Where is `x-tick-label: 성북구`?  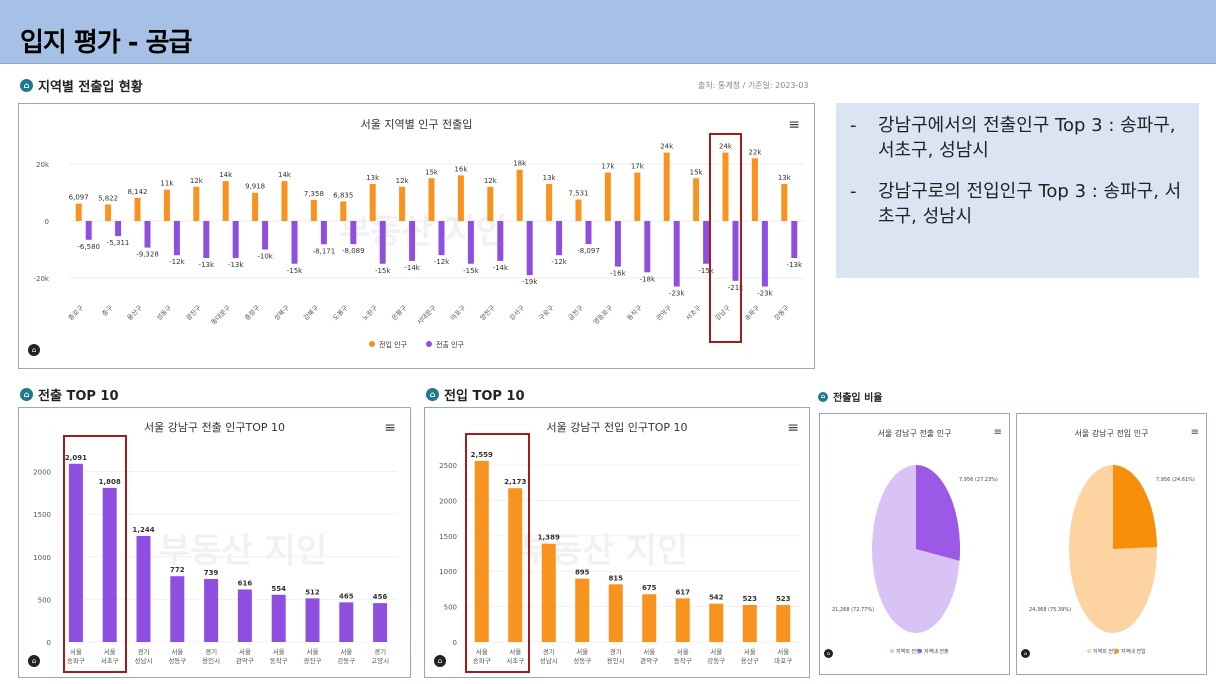 x-tick-label: 성북구 is located at coordinates (281, 312).